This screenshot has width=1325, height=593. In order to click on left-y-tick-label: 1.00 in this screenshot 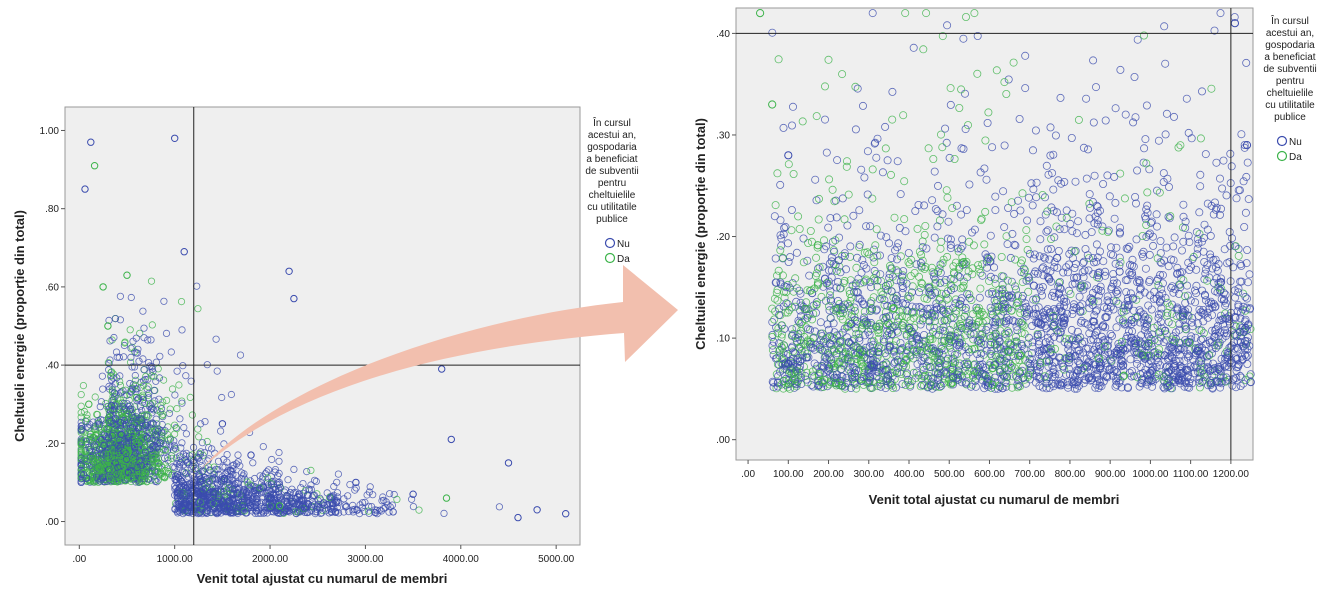, I will do `click(50, 131)`.